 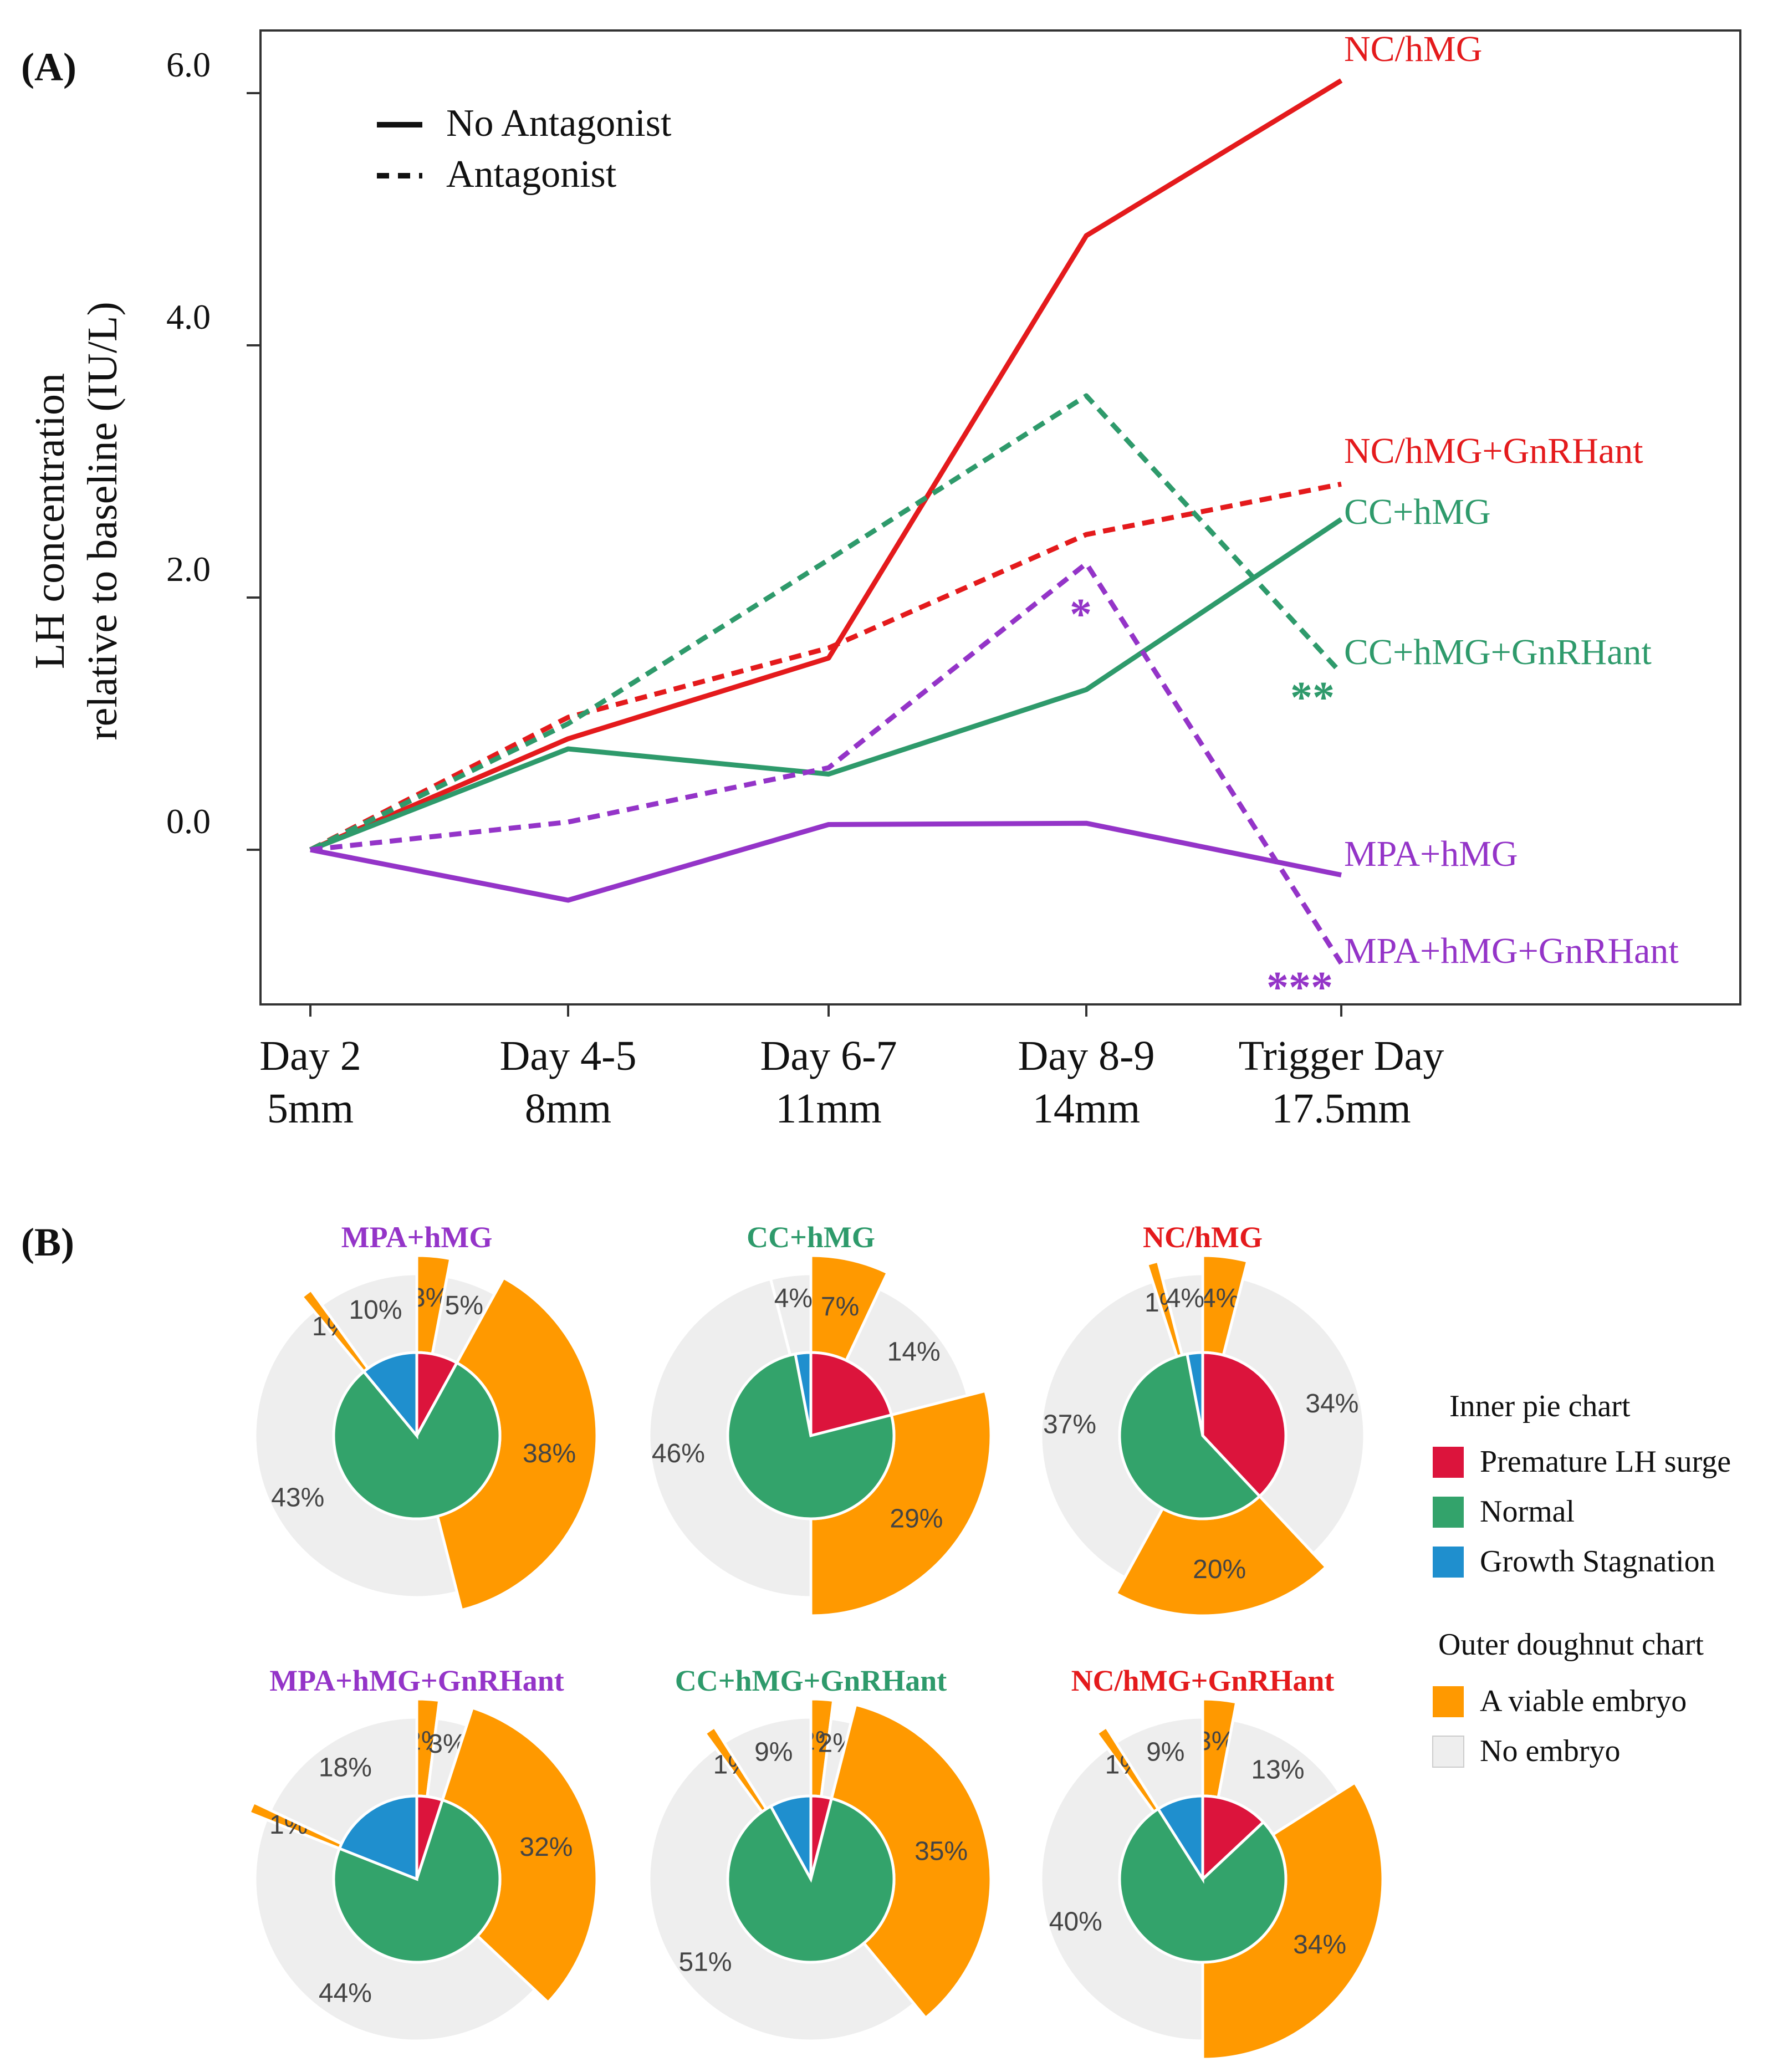 What do you see at coordinates (811, 1680) in the screenshot?
I see `pie-title-cc-hmg-gnrhant: CC+hMG+GnRHant` at bounding box center [811, 1680].